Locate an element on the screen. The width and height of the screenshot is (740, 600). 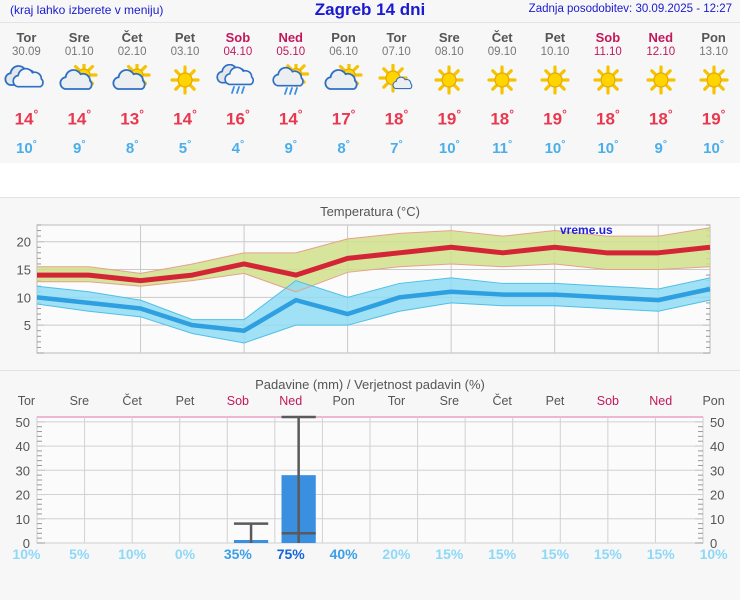
max-temperature-value: 16 is located at coordinates (235, 119).